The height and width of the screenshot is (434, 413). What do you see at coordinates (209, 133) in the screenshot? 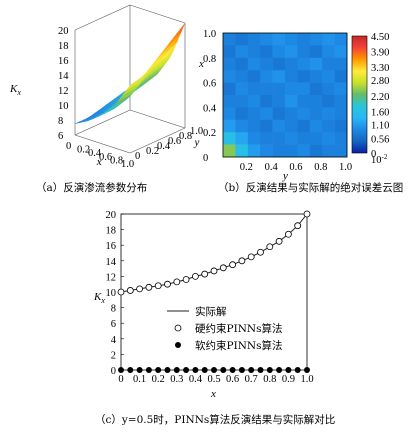
I see `heatmap-y-tick-label: 0.2` at bounding box center [209, 133].